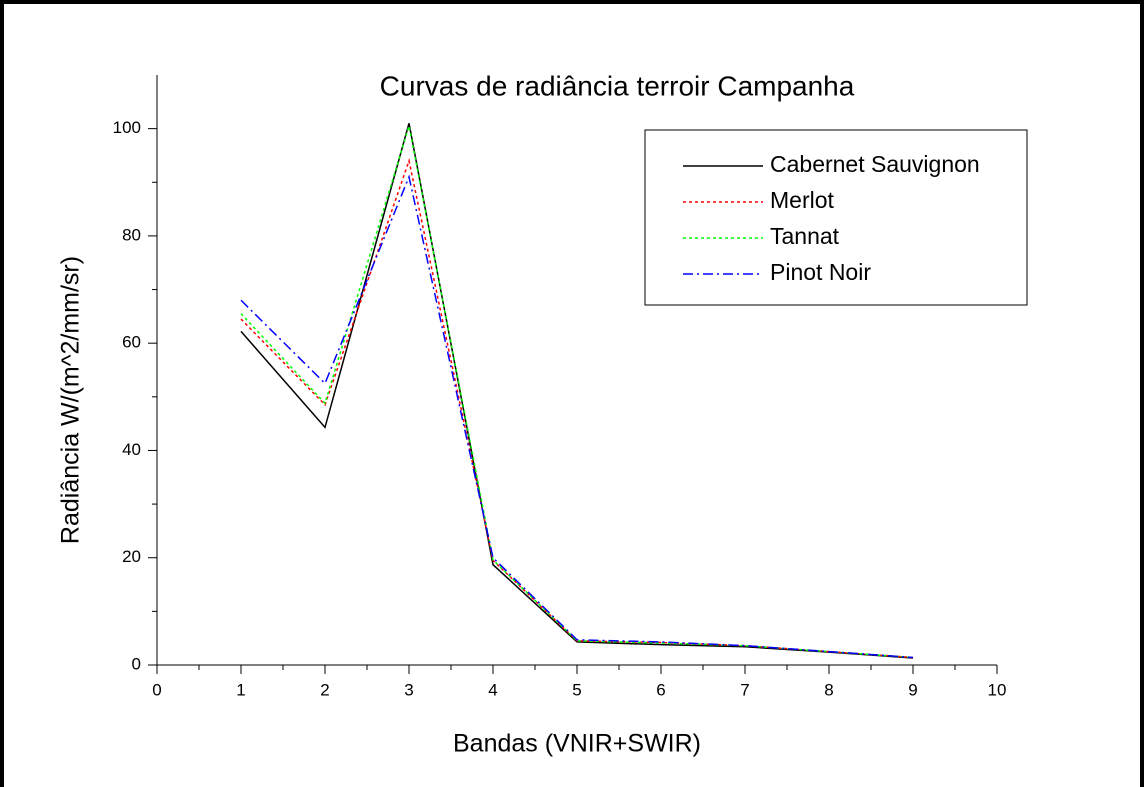 Image resolution: width=1144 pixels, height=787 pixels. I want to click on x-tick-label: 10, so click(997, 689).